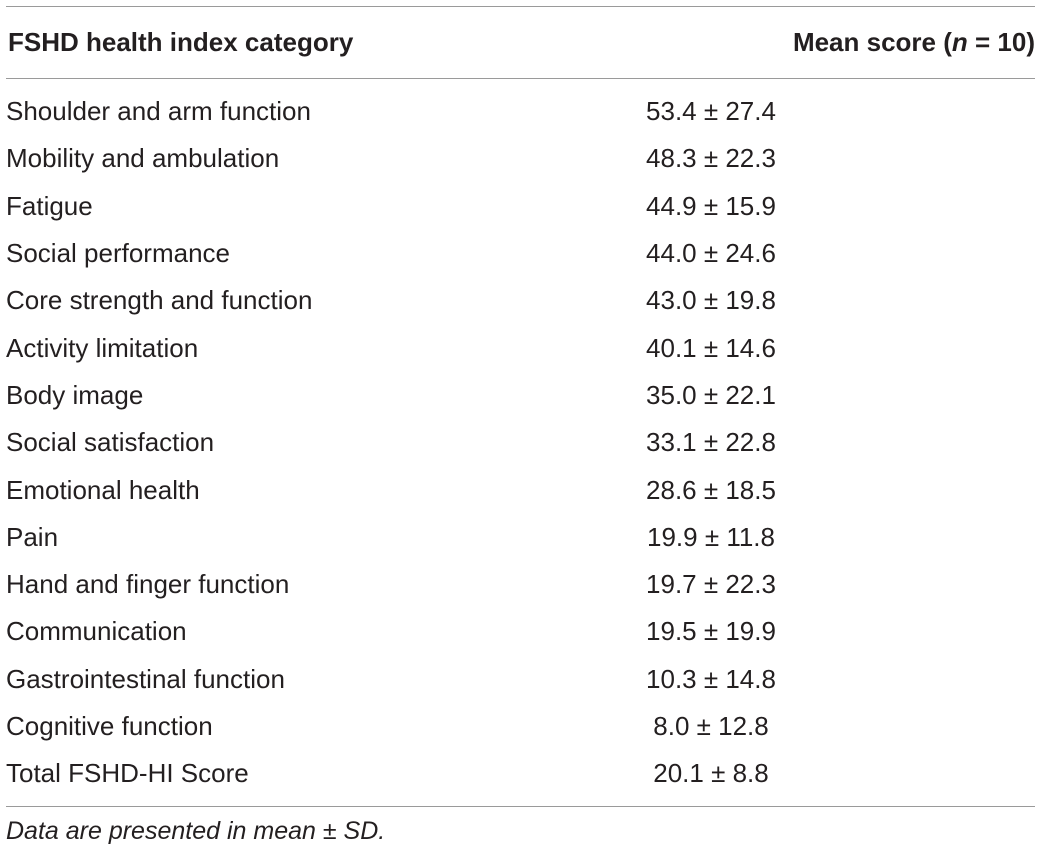 Image resolution: width=1040 pixels, height=859 pixels. Describe the element at coordinates (143, 158) in the screenshot. I see `row-category: Mobility and ambulation` at that location.